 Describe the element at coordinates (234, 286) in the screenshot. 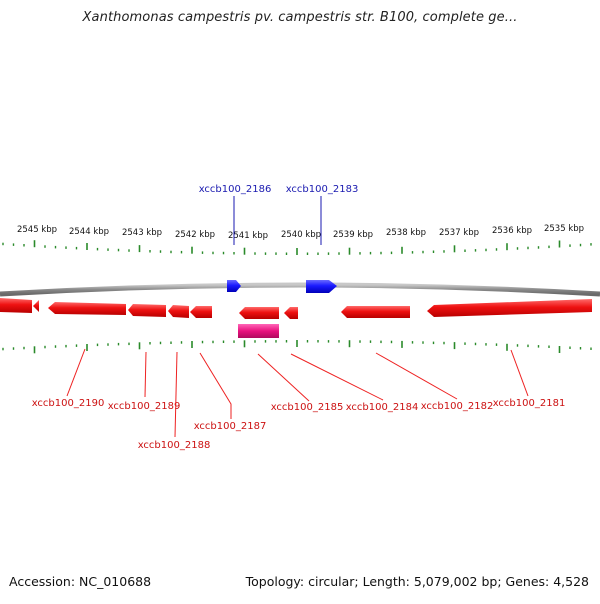

I see `gene-xccb100_2186-arrow` at that location.